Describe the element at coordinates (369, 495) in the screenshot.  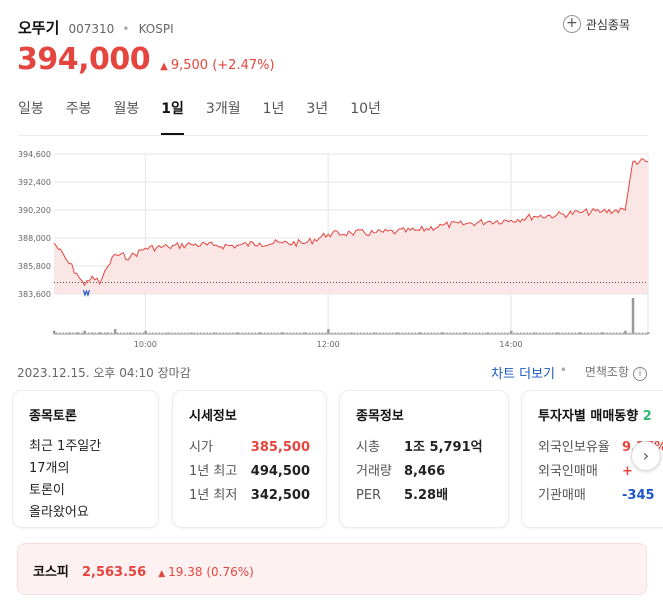
I see `kv-label: PER` at that location.